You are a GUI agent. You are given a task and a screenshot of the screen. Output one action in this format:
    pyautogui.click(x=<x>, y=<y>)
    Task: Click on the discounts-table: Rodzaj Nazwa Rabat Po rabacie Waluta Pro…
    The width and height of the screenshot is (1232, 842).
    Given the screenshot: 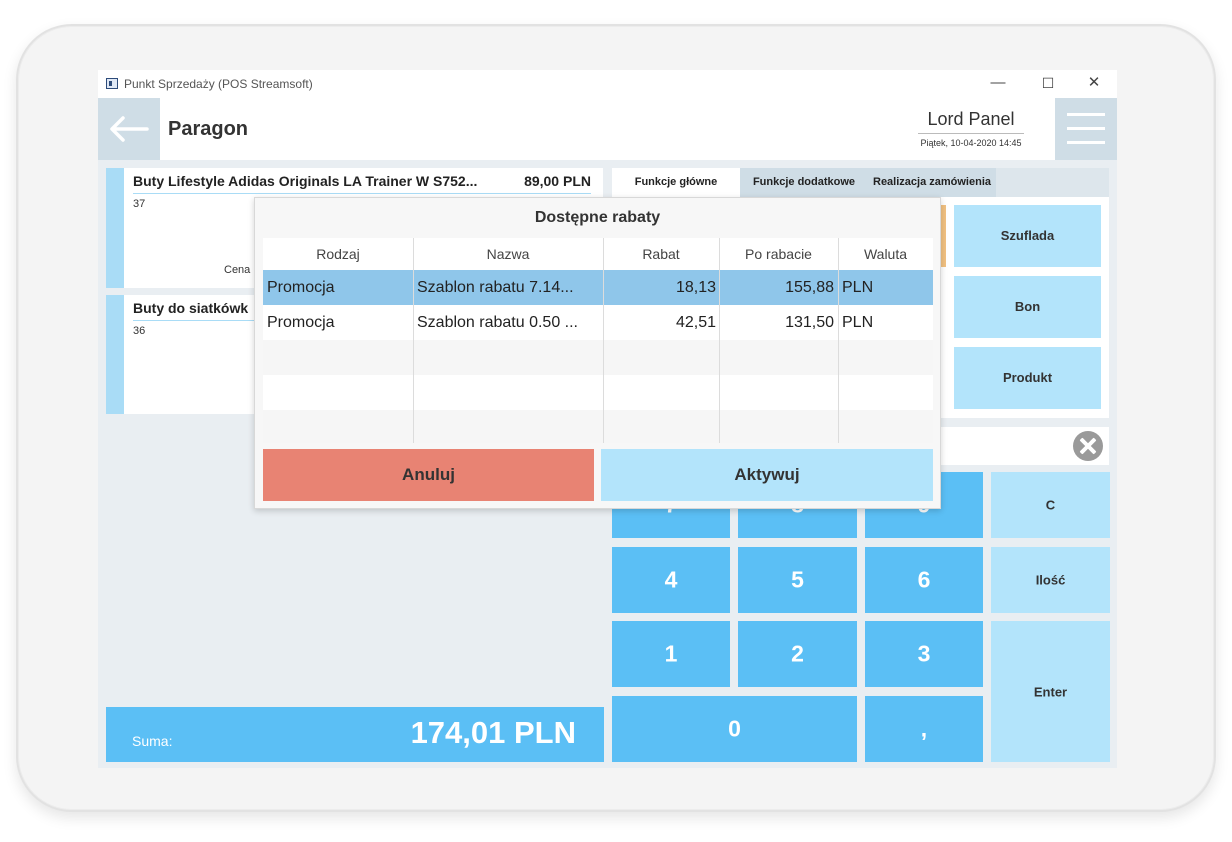 What is the action you would take?
    pyautogui.click(x=598, y=340)
    